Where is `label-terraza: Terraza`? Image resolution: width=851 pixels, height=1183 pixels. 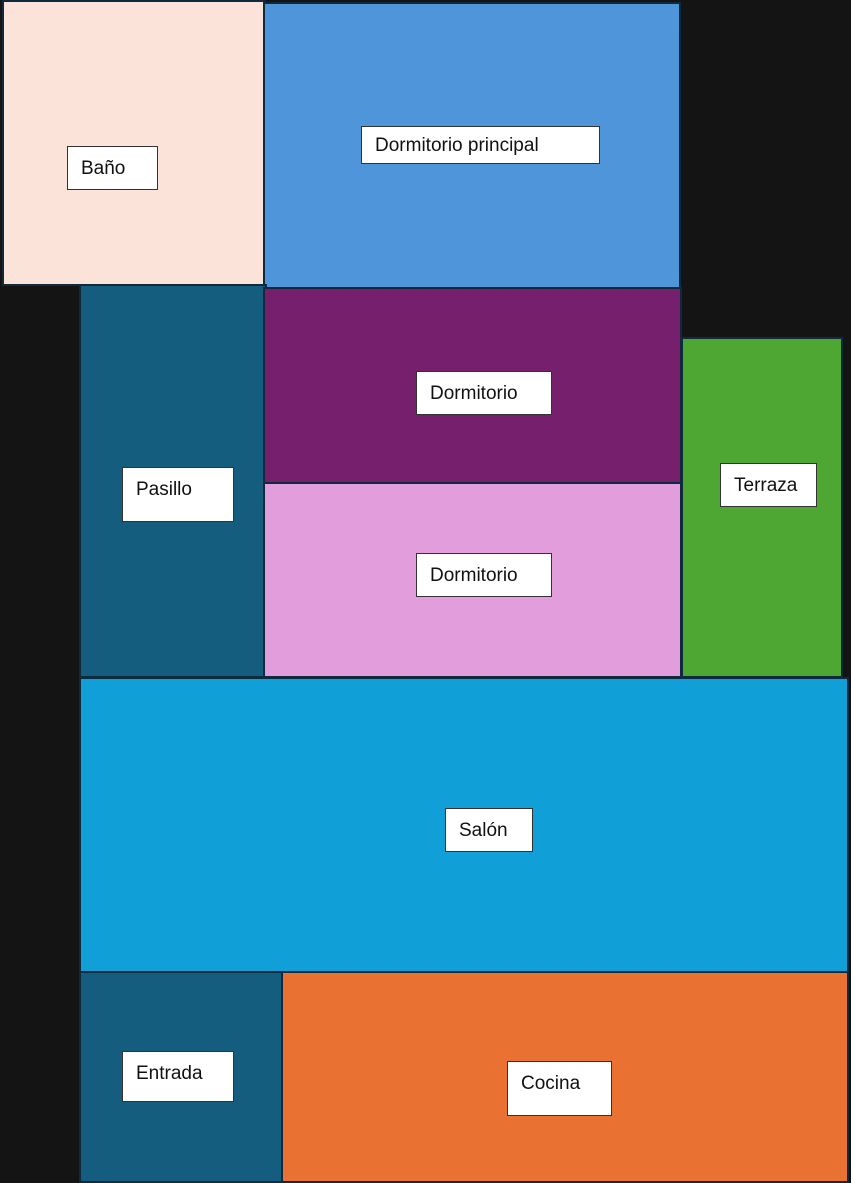
label-terraza: Terraza is located at coordinates (768, 485).